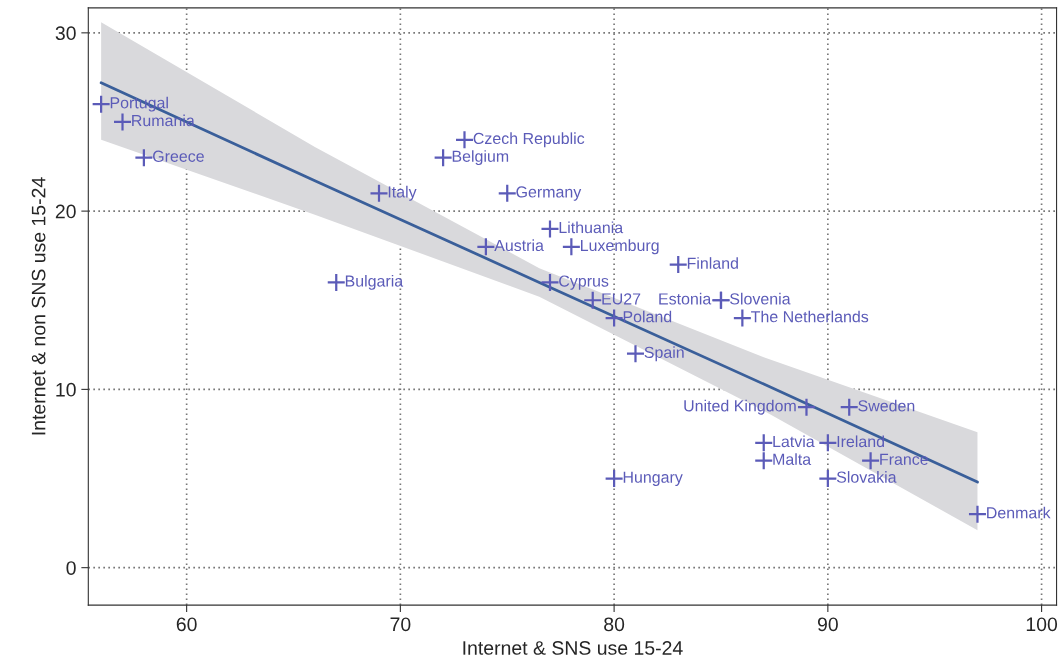 This screenshot has width=1064, height=657. Describe the element at coordinates (620, 247) in the screenshot. I see `annotation: Luxemburg` at that location.